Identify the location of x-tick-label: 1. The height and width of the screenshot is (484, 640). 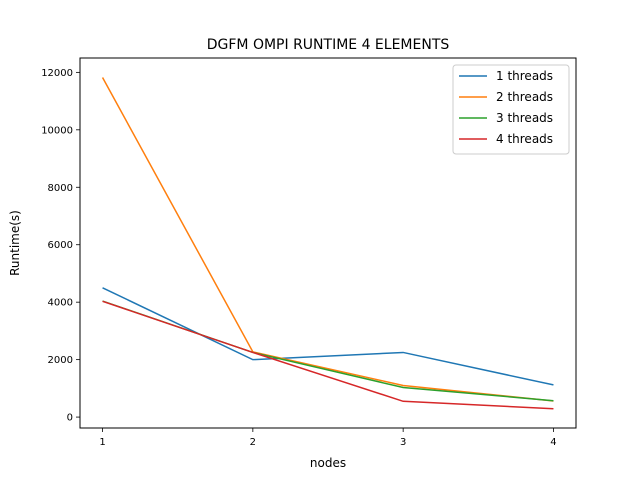
(102, 442).